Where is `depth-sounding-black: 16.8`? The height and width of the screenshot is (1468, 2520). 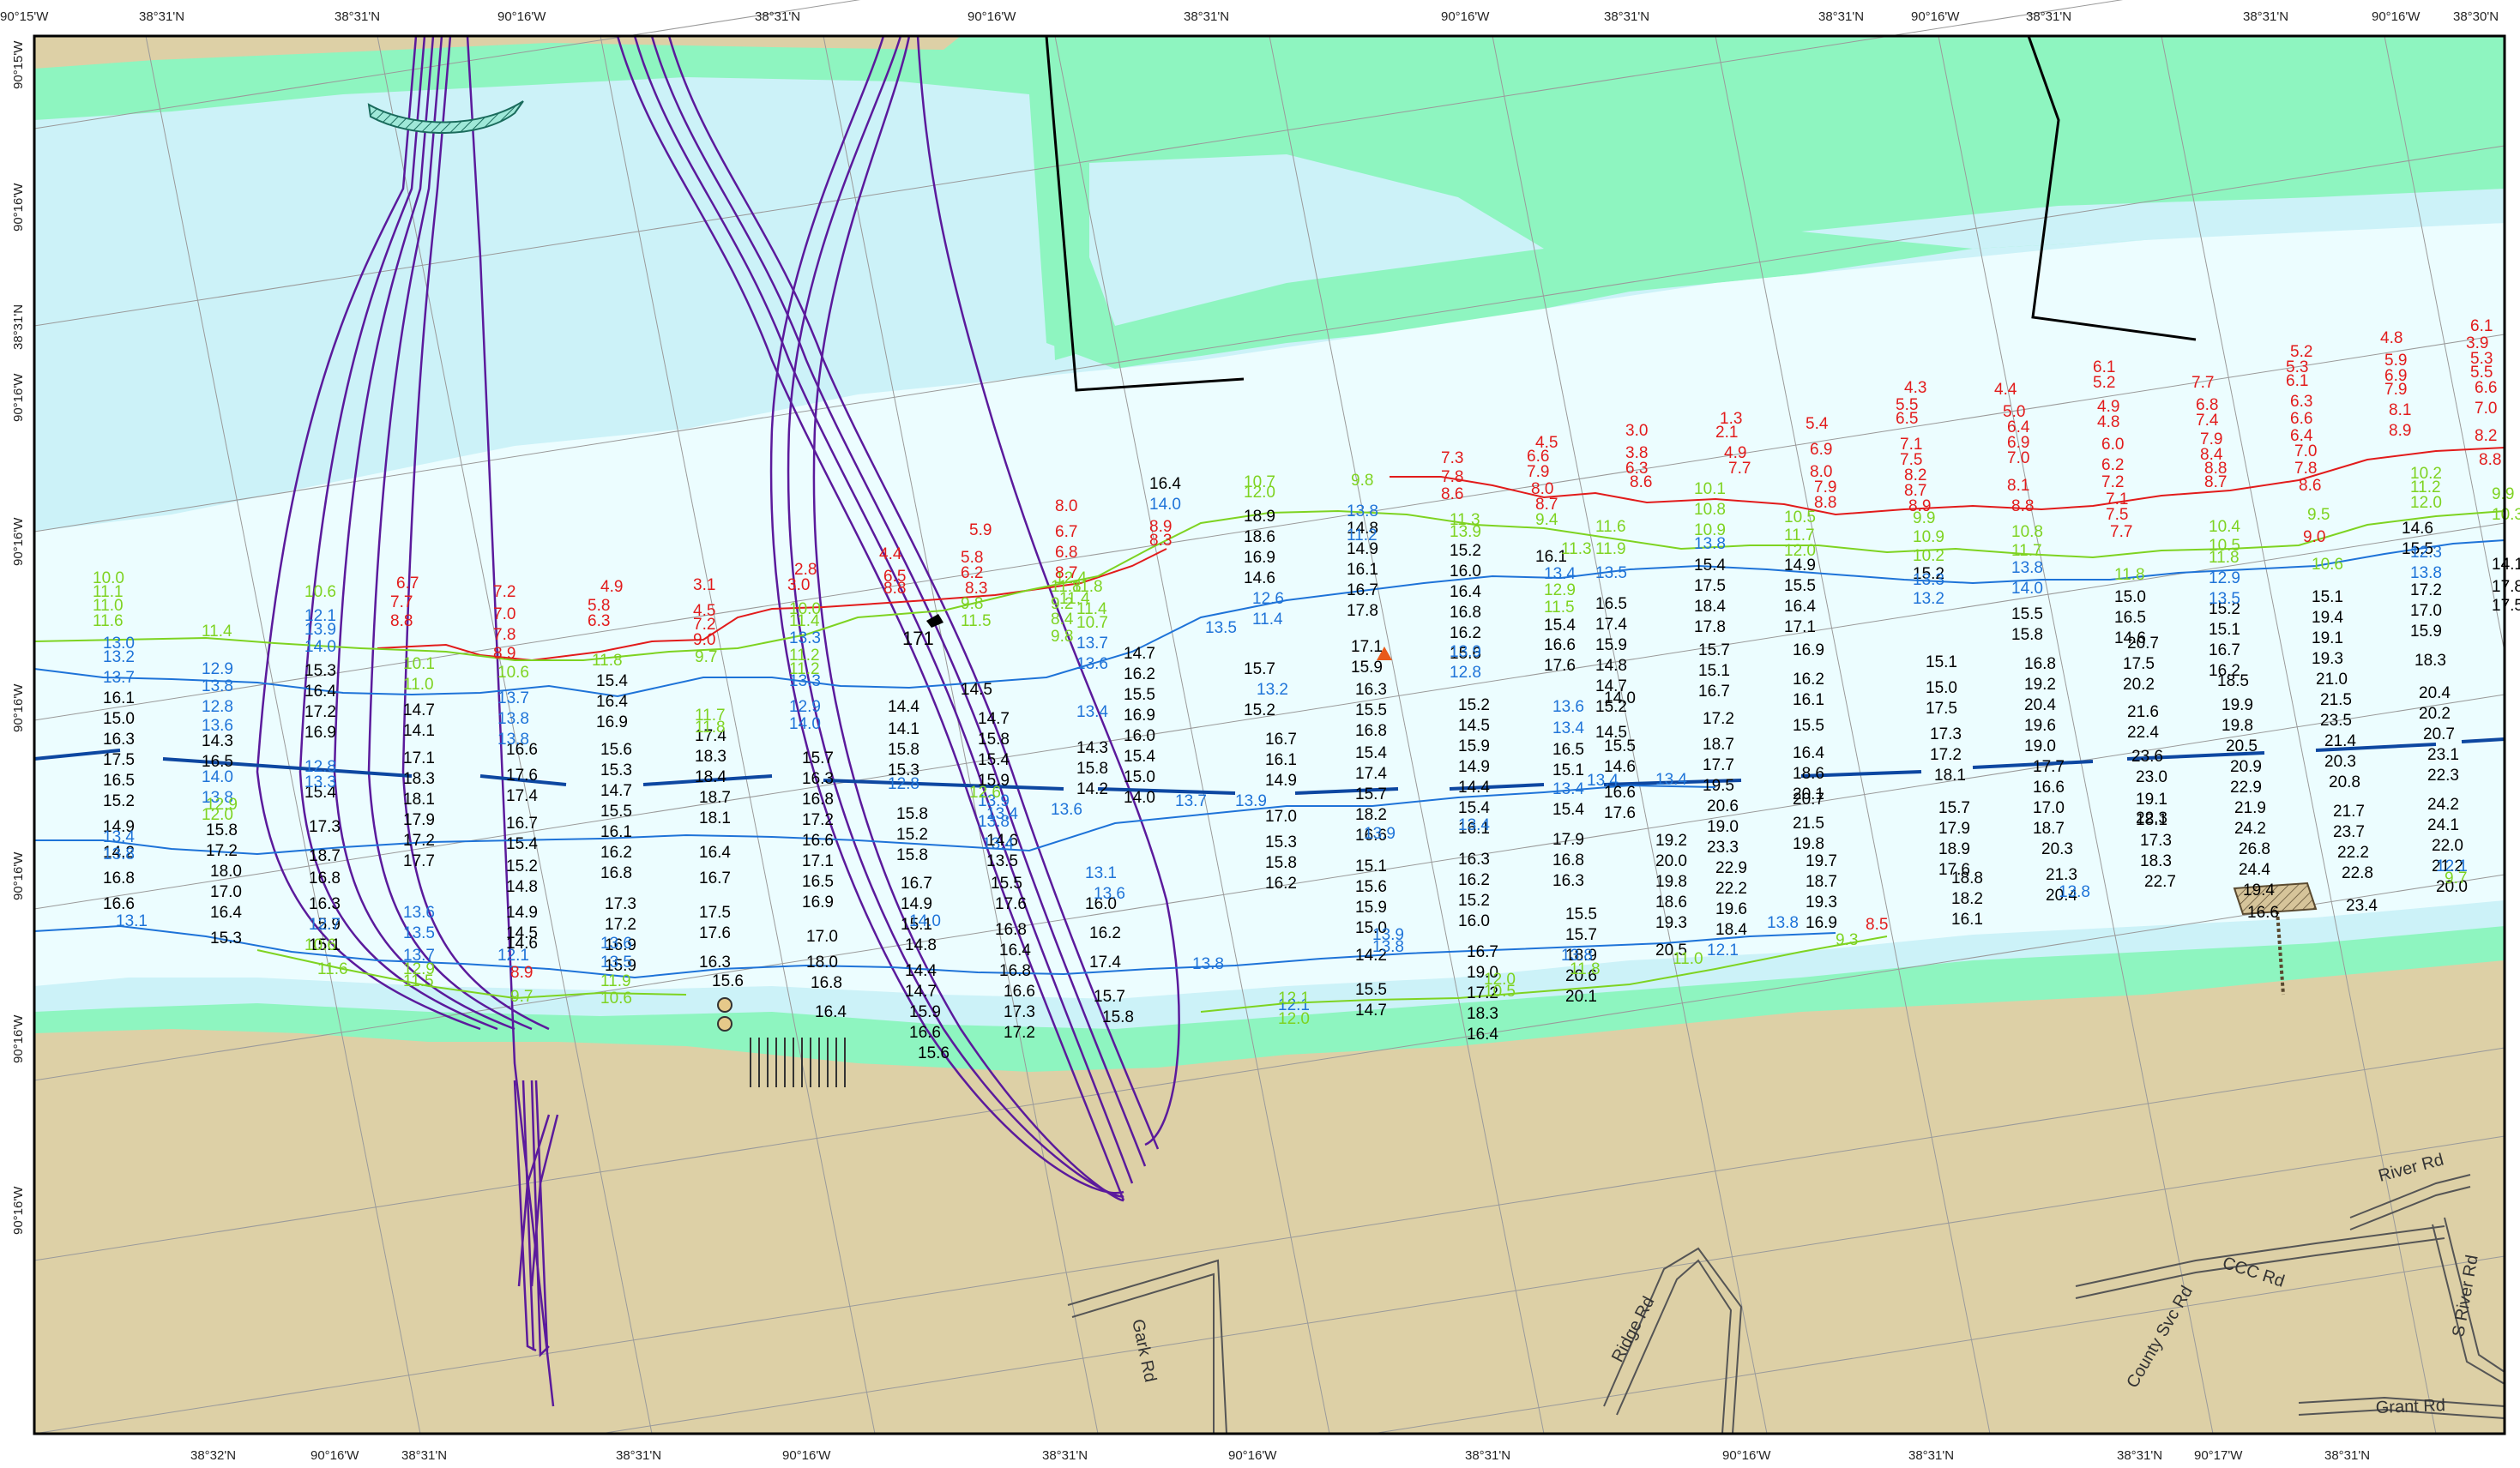
depth-sounding-black: 16.8 is located at coordinates (2040, 664).